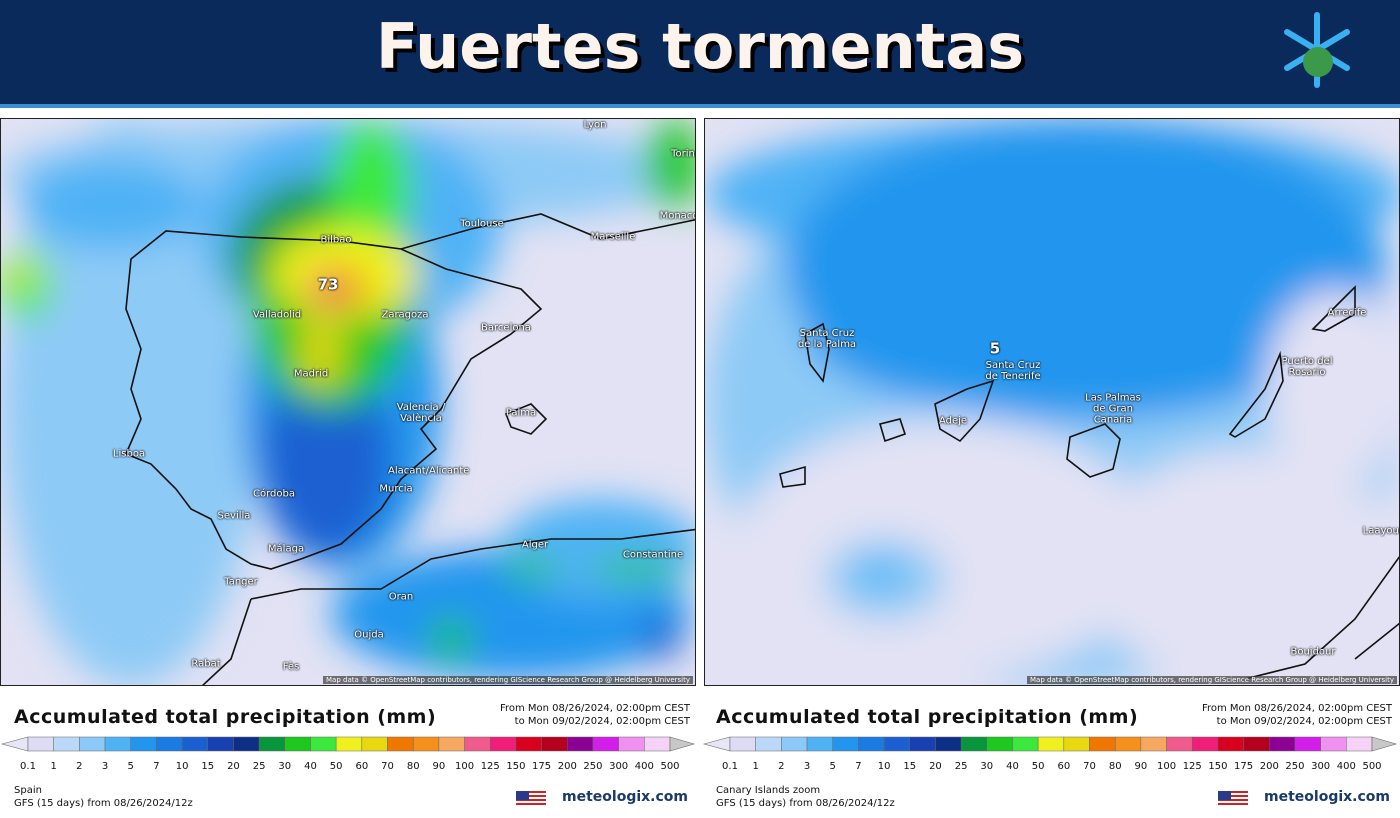 The image size is (1400, 818). What do you see at coordinates (833, 766) in the screenshot?
I see `scale-tick-label: 5` at bounding box center [833, 766].